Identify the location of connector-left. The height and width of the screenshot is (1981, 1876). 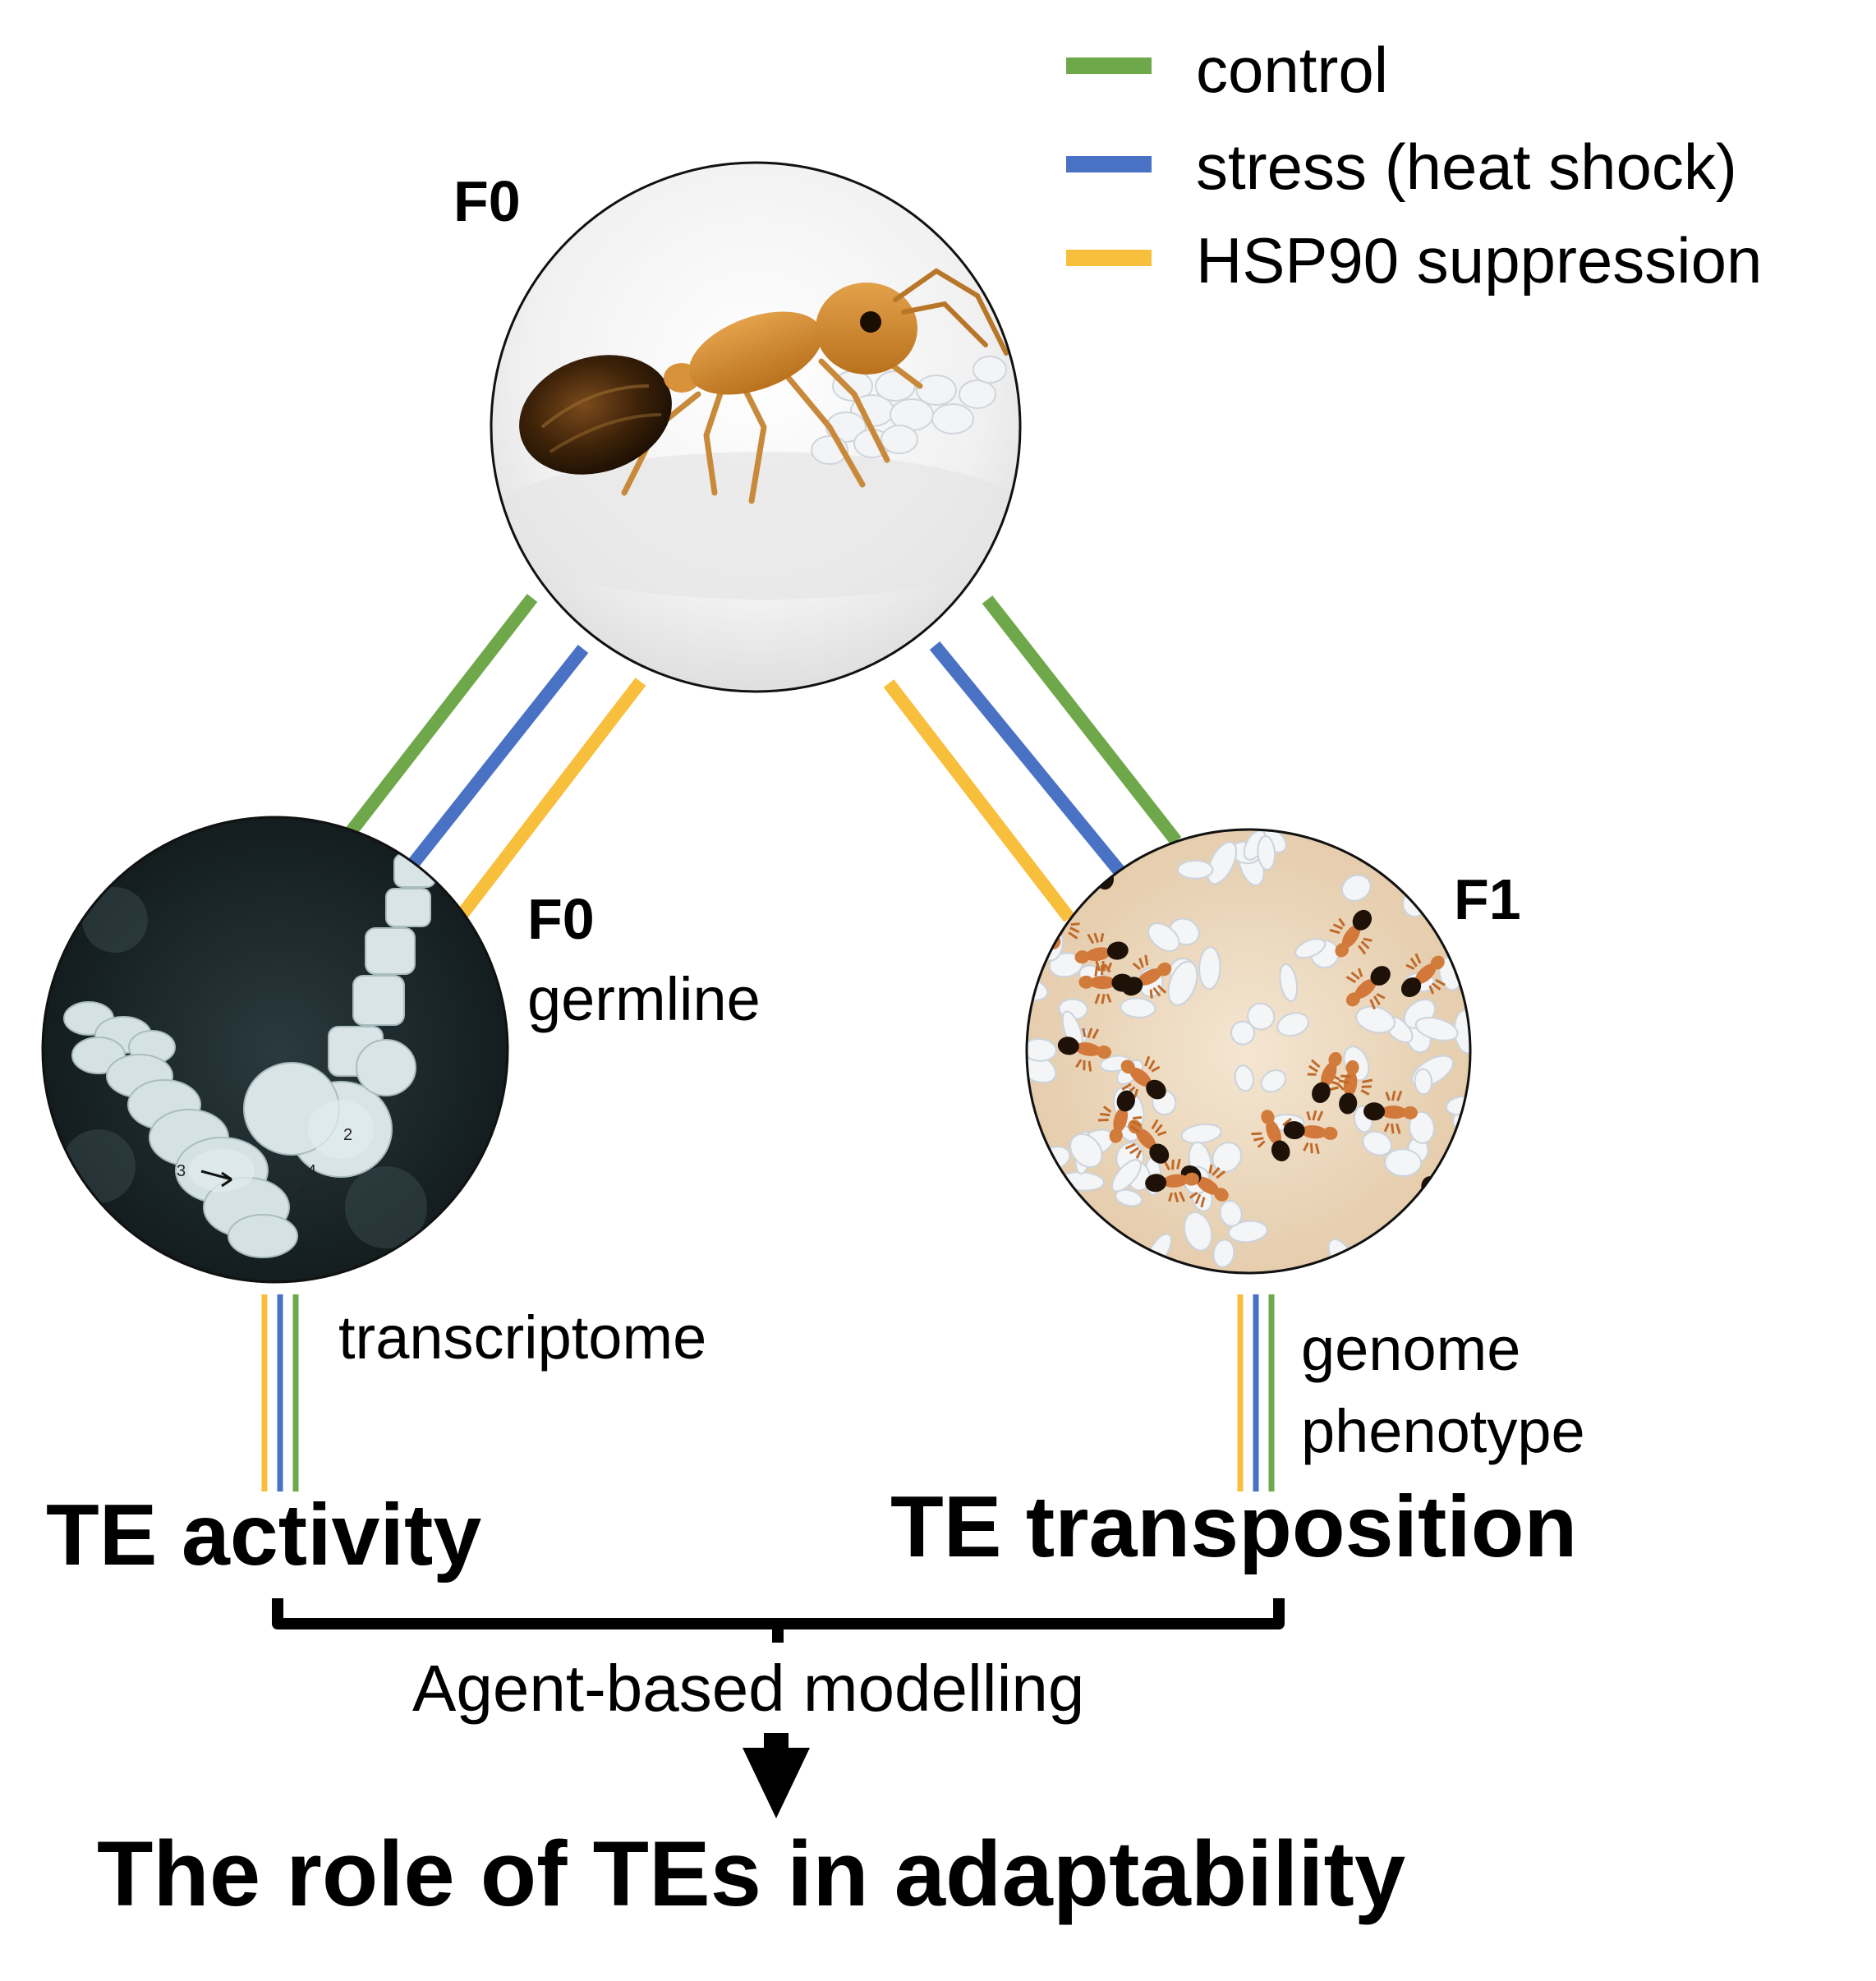
(492, 760).